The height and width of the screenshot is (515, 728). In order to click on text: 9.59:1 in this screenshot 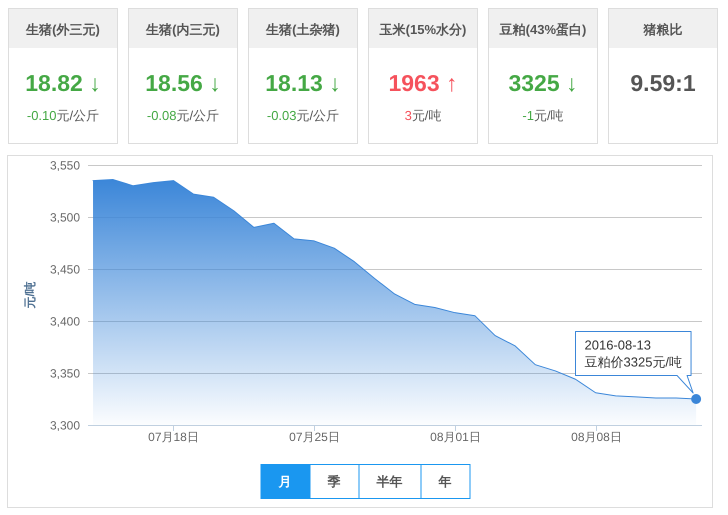, I will do `click(663, 83)`.